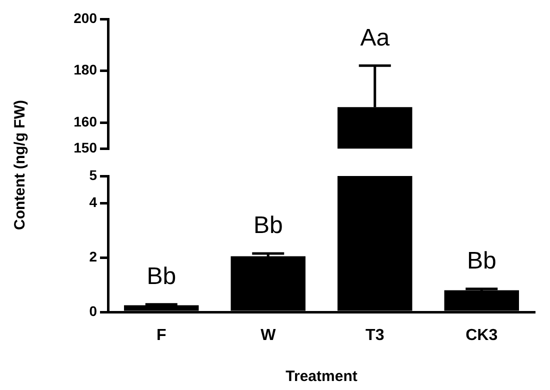  I want to click on y-tick-label: 150, so click(86, 147).